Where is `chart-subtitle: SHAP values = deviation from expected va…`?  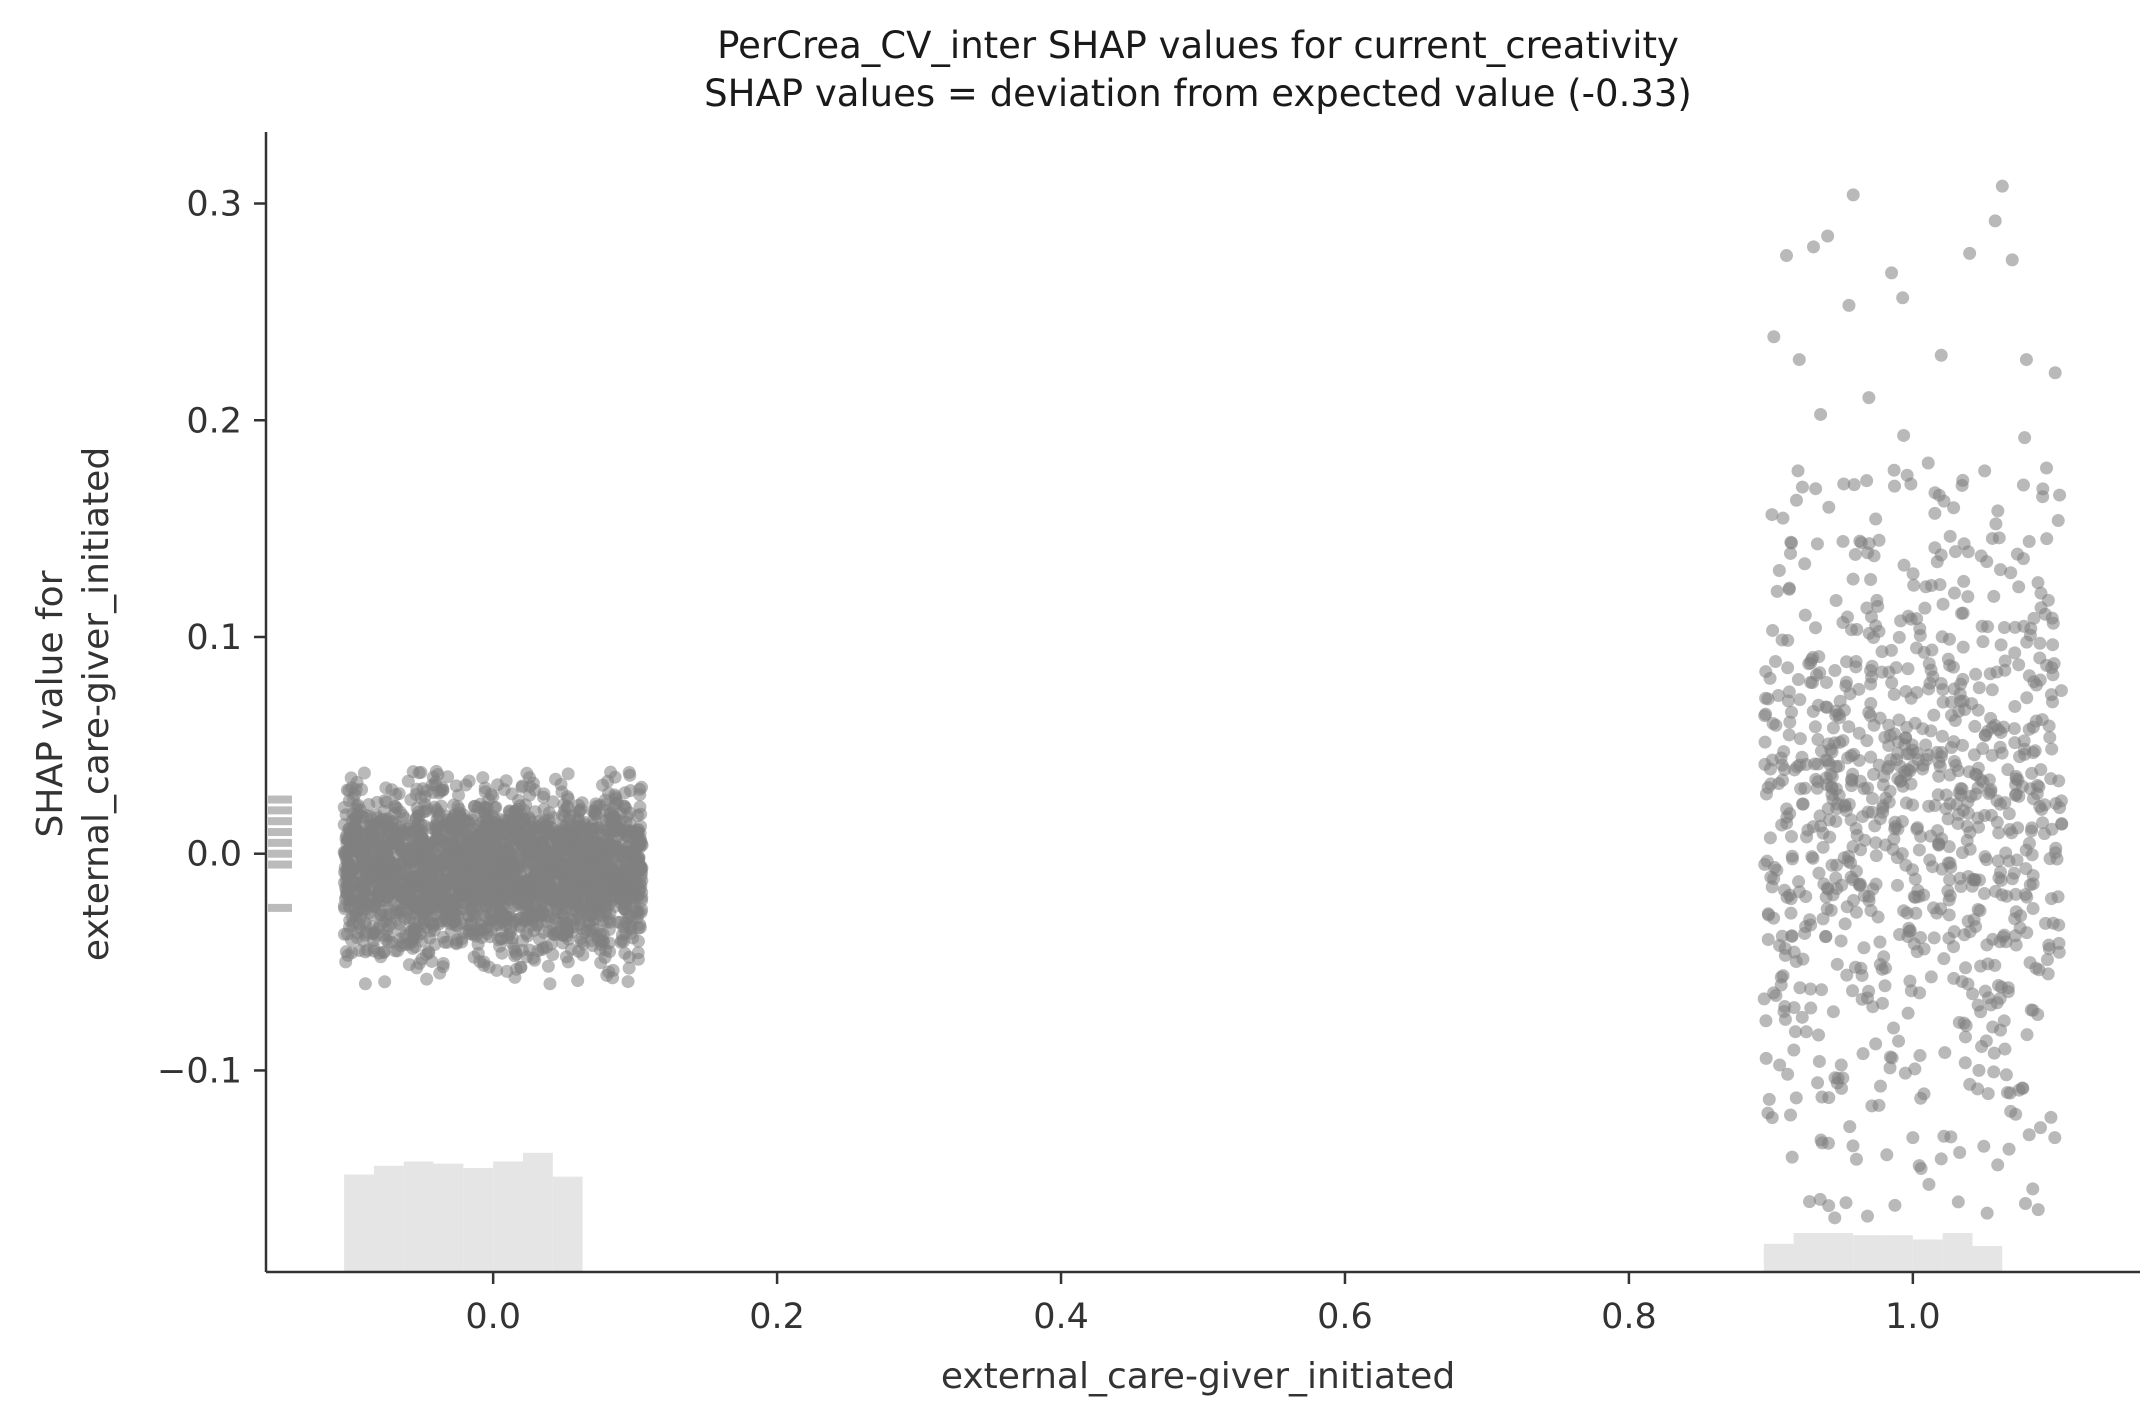
chart-subtitle: SHAP values = deviation from expected va… is located at coordinates (1198, 93).